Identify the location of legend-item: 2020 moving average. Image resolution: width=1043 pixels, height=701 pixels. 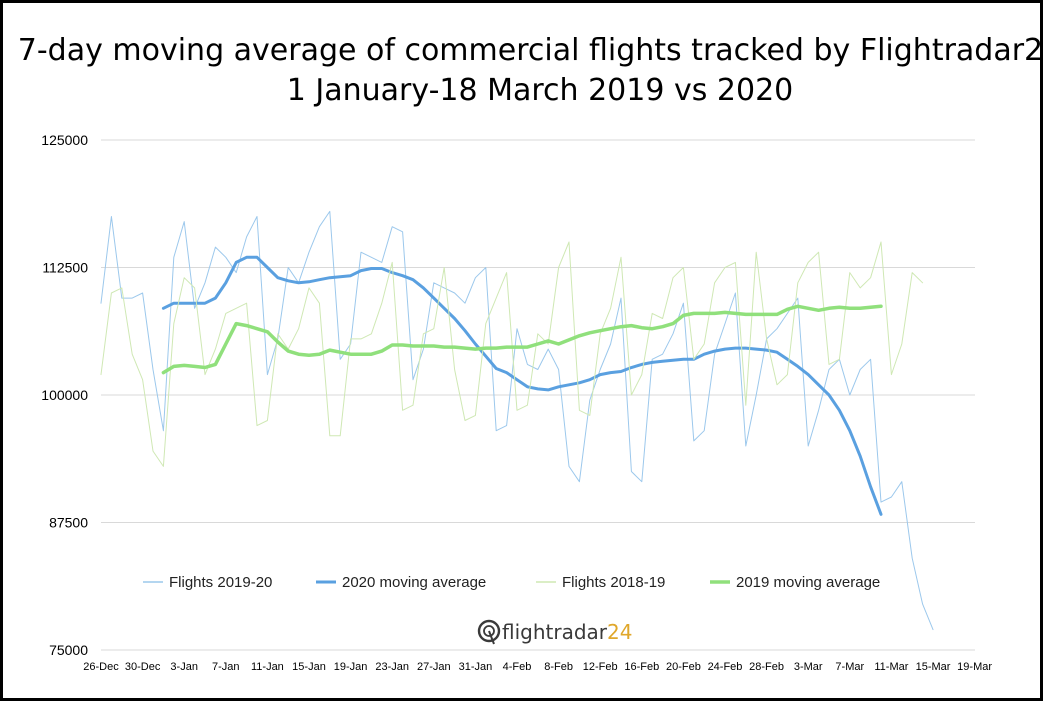
(401, 582).